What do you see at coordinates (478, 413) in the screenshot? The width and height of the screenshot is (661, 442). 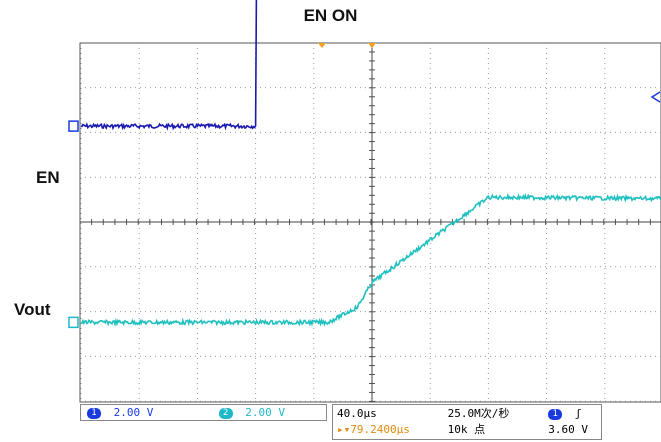 I see `sample-rate: 25.0M次/秒` at bounding box center [478, 413].